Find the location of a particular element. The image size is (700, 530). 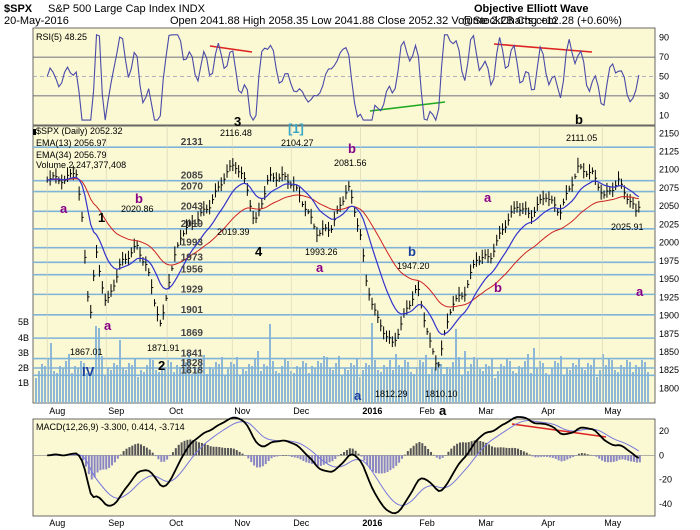

level-label: 1818 is located at coordinates (192, 370).